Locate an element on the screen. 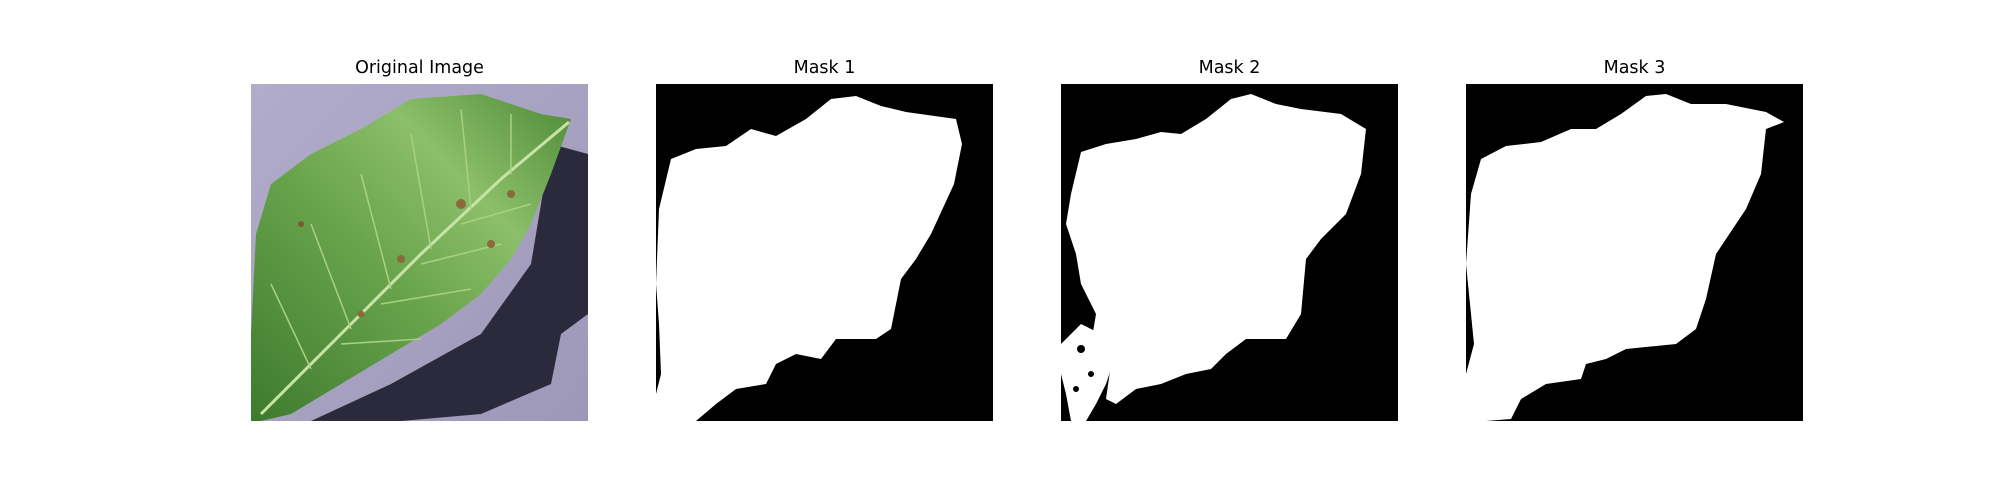  panel-title: Mask 2 is located at coordinates (1229, 68).